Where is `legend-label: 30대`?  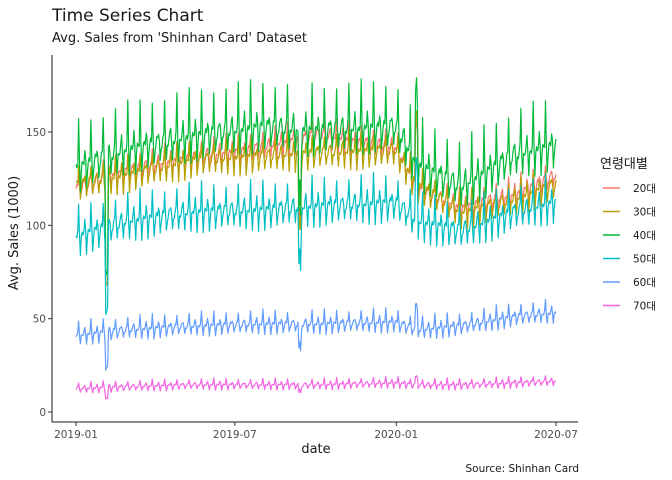
legend-label: 30대 is located at coordinates (644, 213).